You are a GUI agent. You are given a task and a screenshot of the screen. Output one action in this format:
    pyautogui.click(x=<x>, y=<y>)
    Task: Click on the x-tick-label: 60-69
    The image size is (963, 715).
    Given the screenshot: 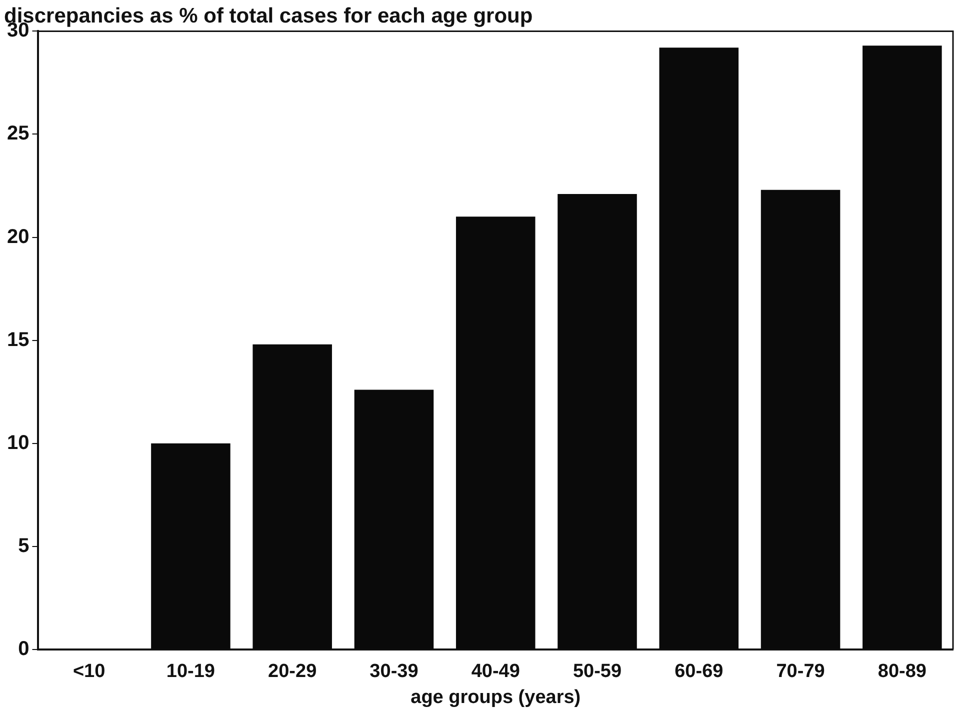 What is the action you would take?
    pyautogui.click(x=699, y=671)
    